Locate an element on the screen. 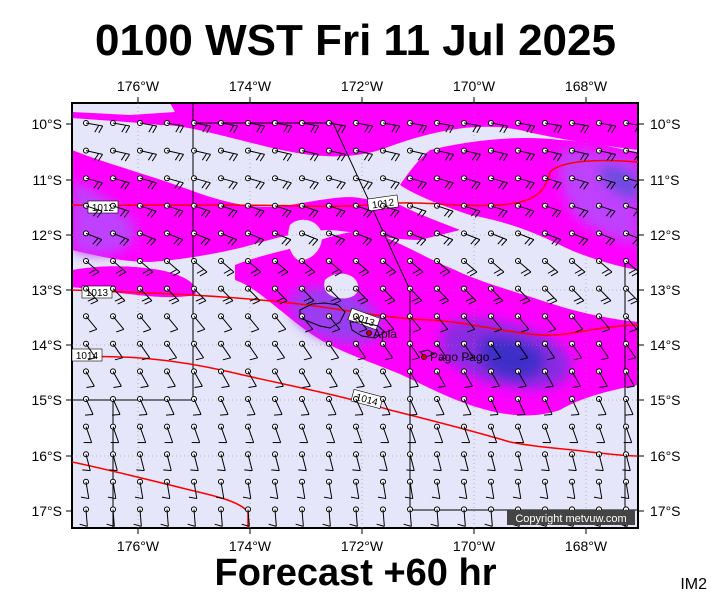 The image size is (711, 600). lat-label: 12°S is located at coordinates (46, 235).